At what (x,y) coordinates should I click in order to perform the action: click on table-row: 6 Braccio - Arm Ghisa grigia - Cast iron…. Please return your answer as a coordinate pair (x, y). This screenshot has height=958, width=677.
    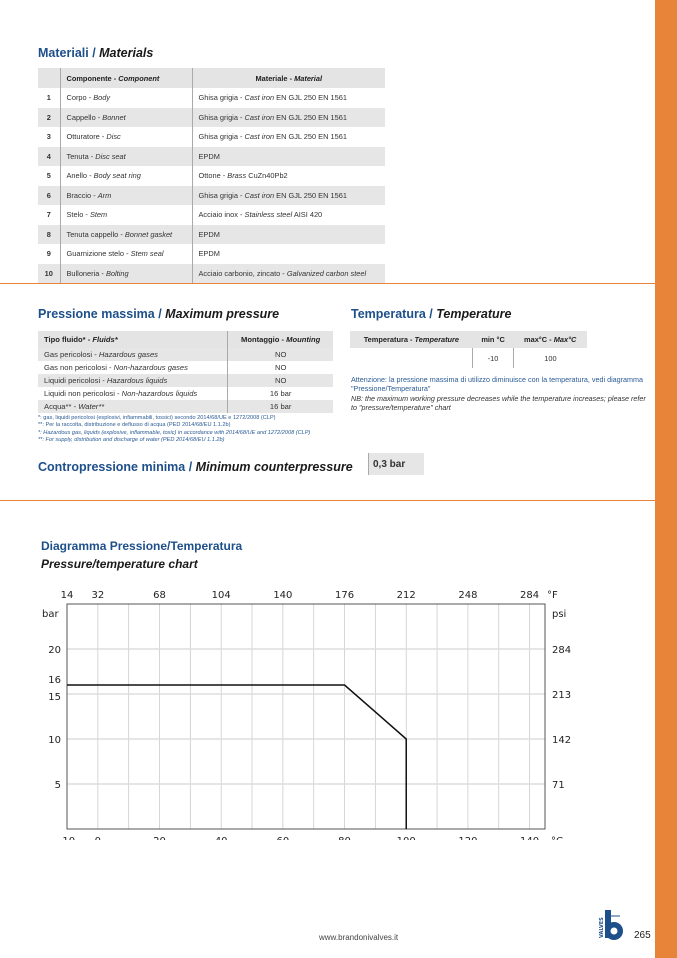
    Looking at the image, I should click on (211, 195).